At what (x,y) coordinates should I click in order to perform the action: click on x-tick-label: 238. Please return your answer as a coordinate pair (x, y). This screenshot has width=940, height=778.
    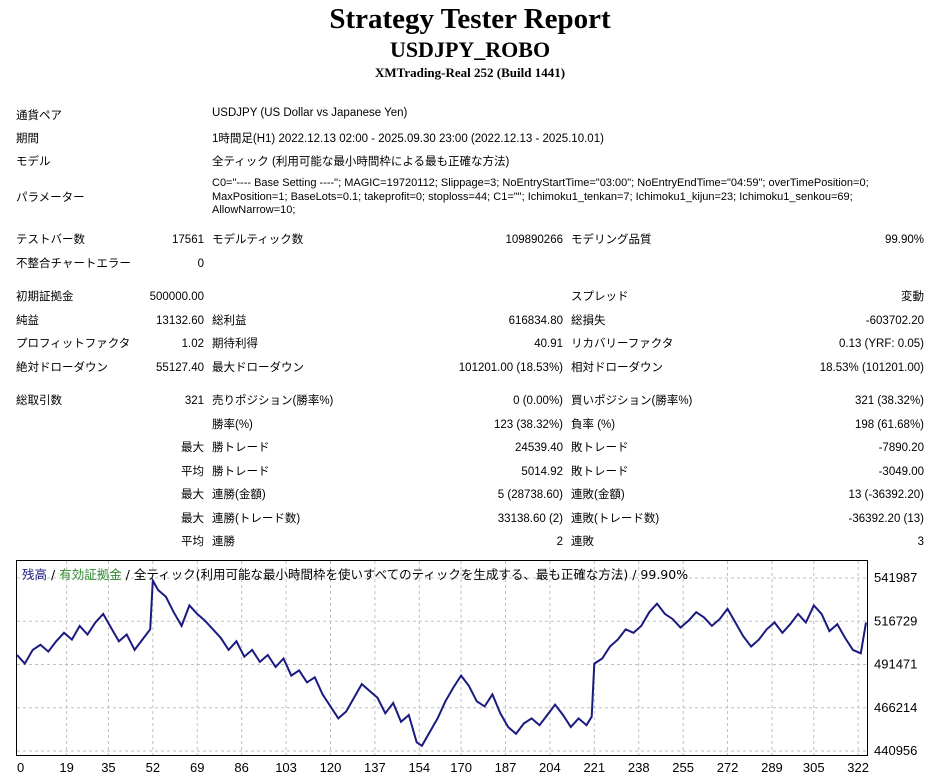
    Looking at the image, I should click on (639, 767).